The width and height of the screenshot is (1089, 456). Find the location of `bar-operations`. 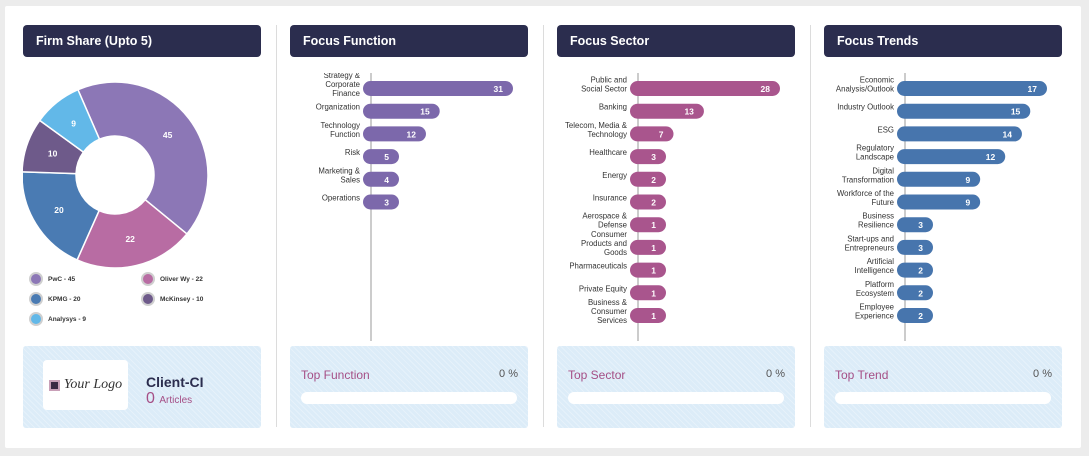

bar-operations is located at coordinates (381, 202).